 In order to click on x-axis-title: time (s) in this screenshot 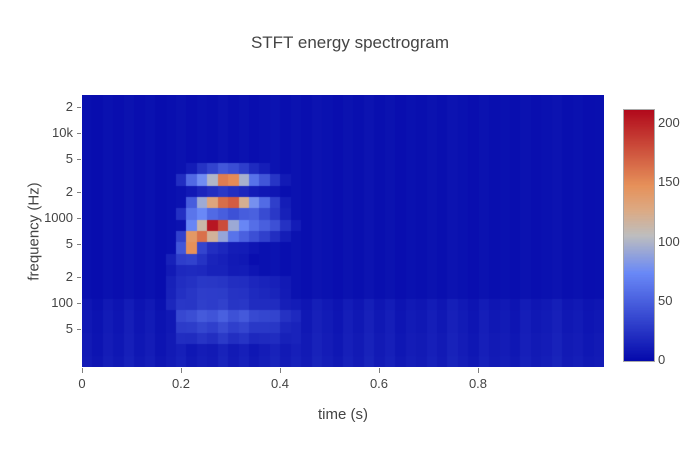, I will do `click(343, 414)`.